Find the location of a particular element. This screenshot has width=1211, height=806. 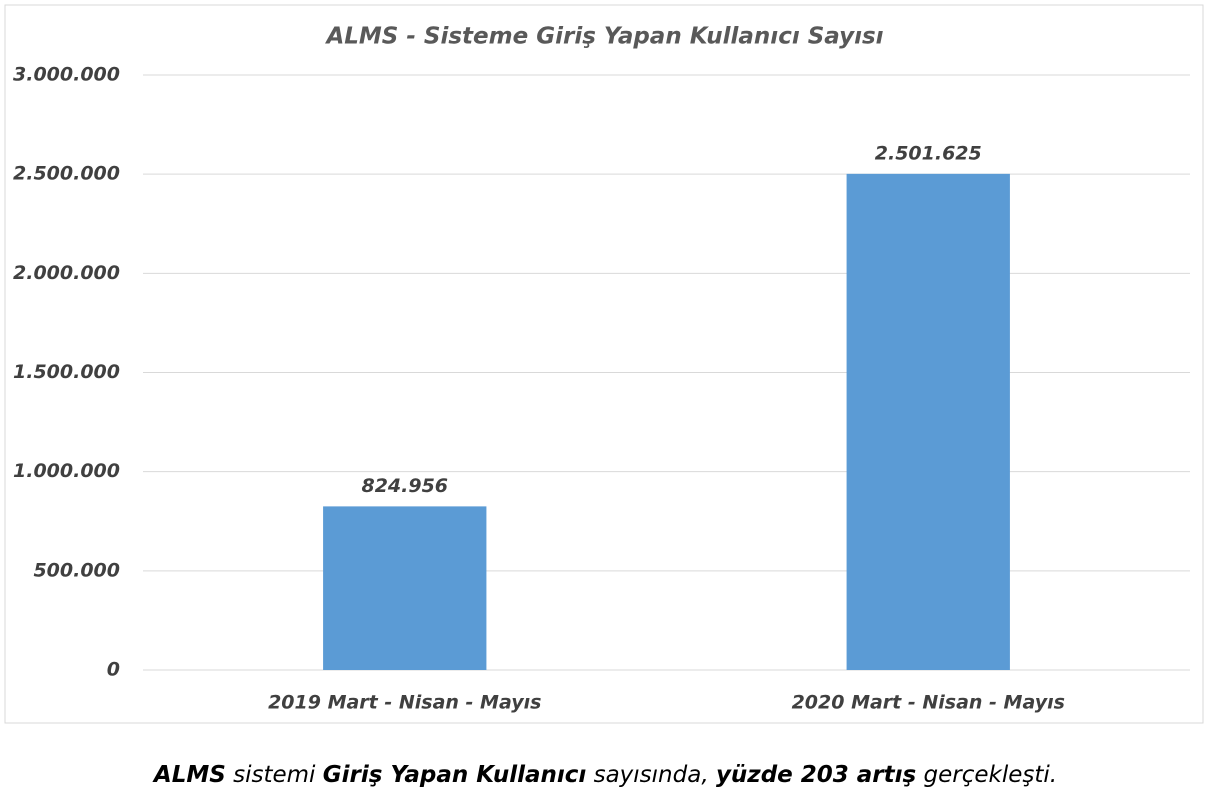

y-tick-label: 500.000 is located at coordinates (76, 570).